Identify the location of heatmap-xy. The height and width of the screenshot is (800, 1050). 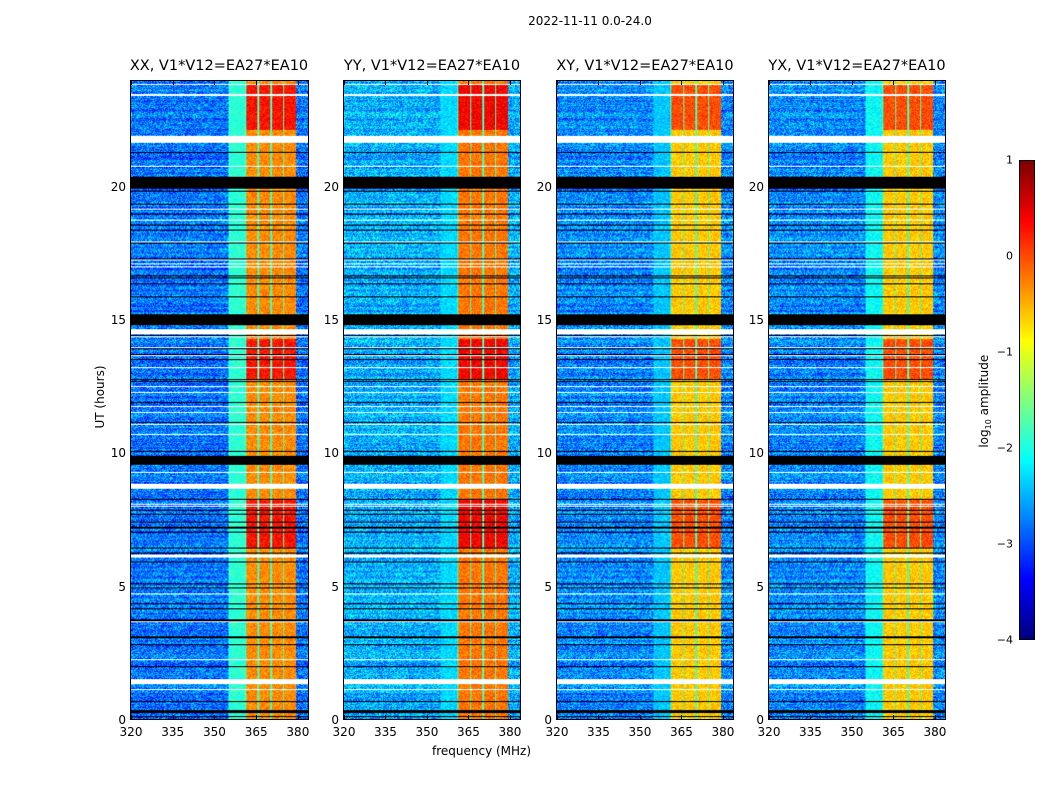
(645, 400).